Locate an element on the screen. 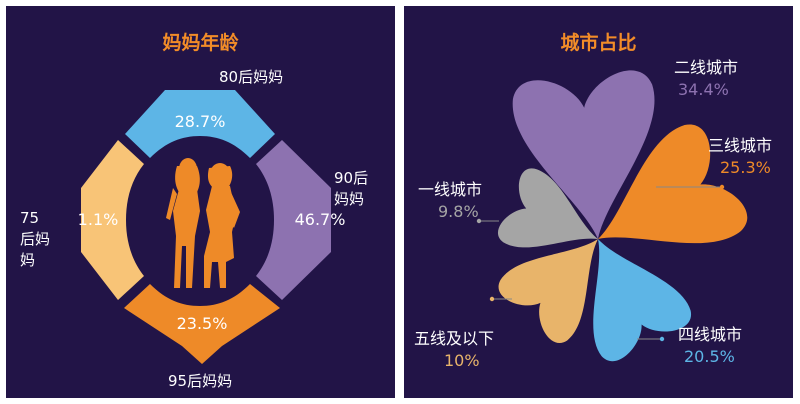  donut-segment-95后 is located at coordinates (202, 324).